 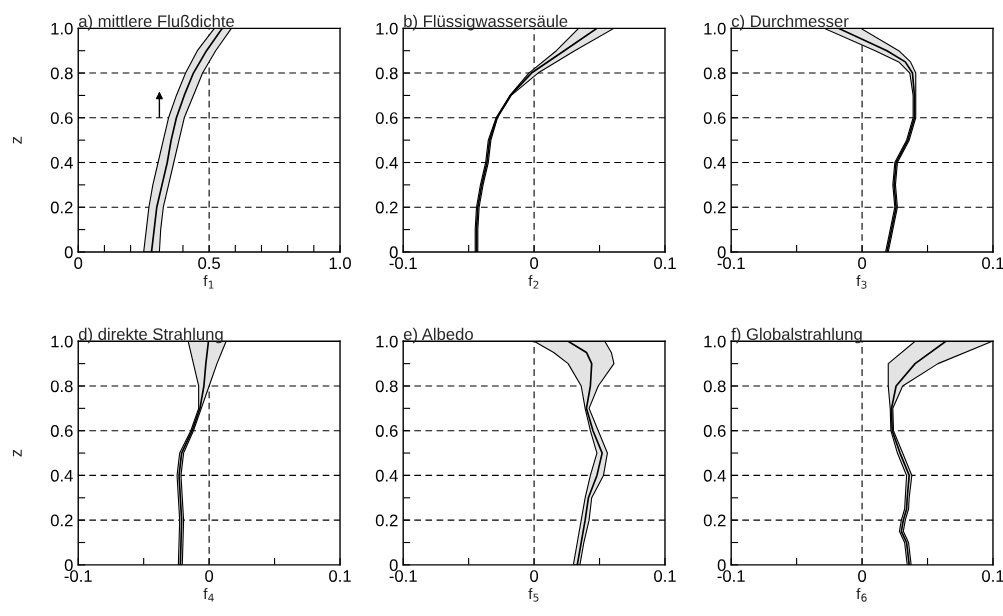 What do you see at coordinates (150, 335) in the screenshot?
I see `chart-title: d) direkte Strahlung` at bounding box center [150, 335].